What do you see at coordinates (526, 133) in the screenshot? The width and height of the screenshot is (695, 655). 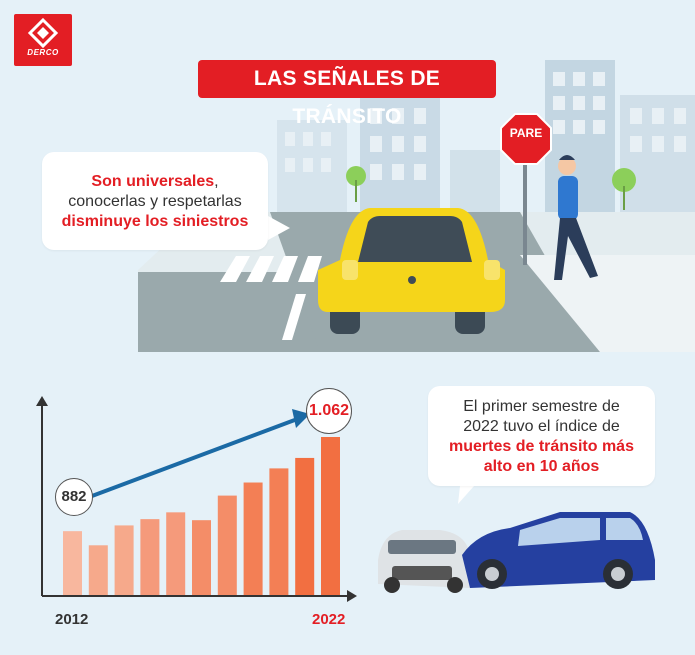 I see `stop-sign-label: PARE` at bounding box center [526, 133].